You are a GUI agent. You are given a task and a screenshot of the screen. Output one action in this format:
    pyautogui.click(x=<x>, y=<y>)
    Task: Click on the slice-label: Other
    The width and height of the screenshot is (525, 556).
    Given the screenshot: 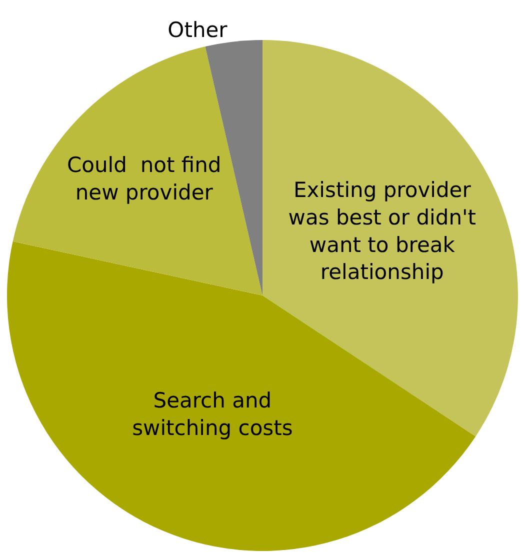 What is the action you would take?
    pyautogui.click(x=198, y=30)
    